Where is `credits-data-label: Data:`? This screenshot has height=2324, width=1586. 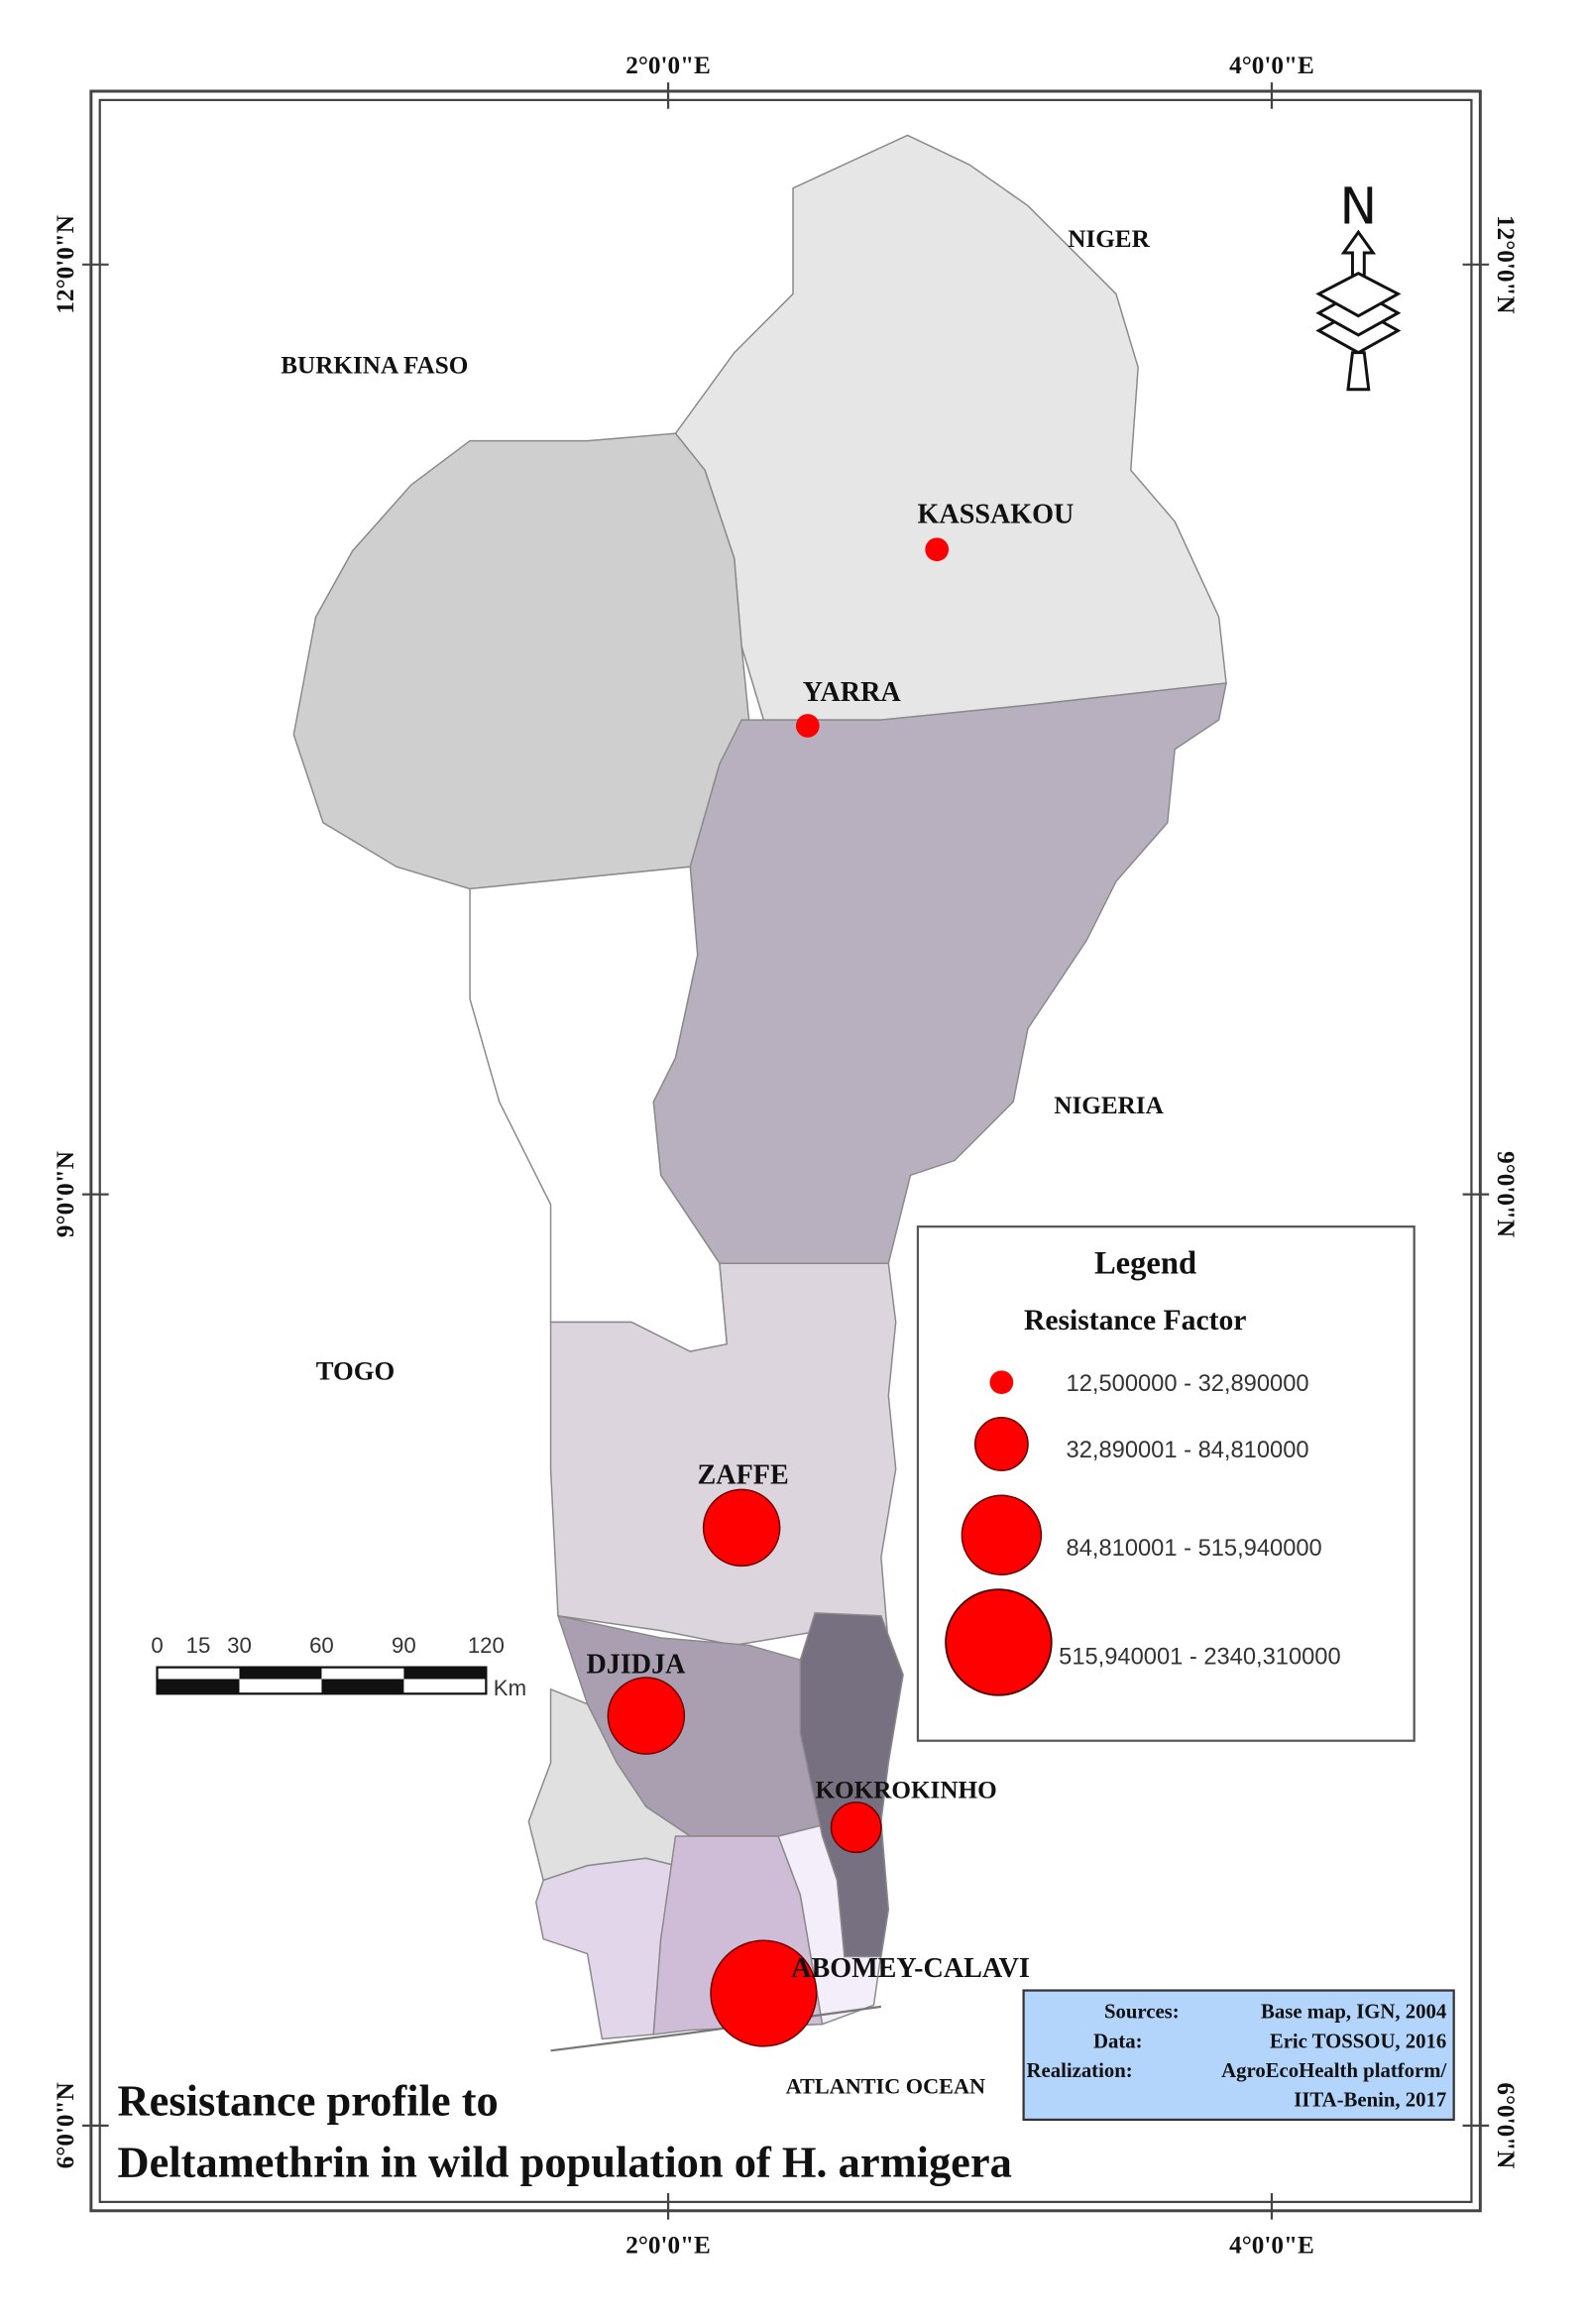 credits-data-label: Data: is located at coordinates (1118, 2041).